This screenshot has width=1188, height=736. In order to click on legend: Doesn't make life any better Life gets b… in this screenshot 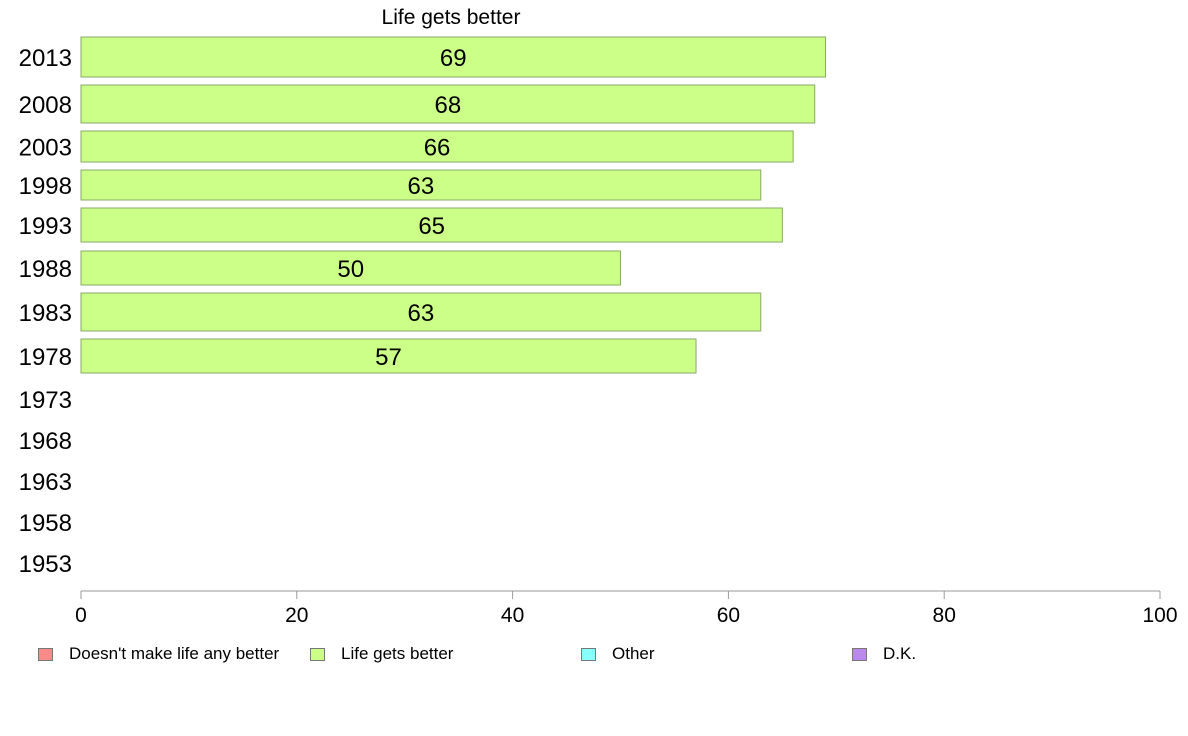, I will do `click(538, 656)`.